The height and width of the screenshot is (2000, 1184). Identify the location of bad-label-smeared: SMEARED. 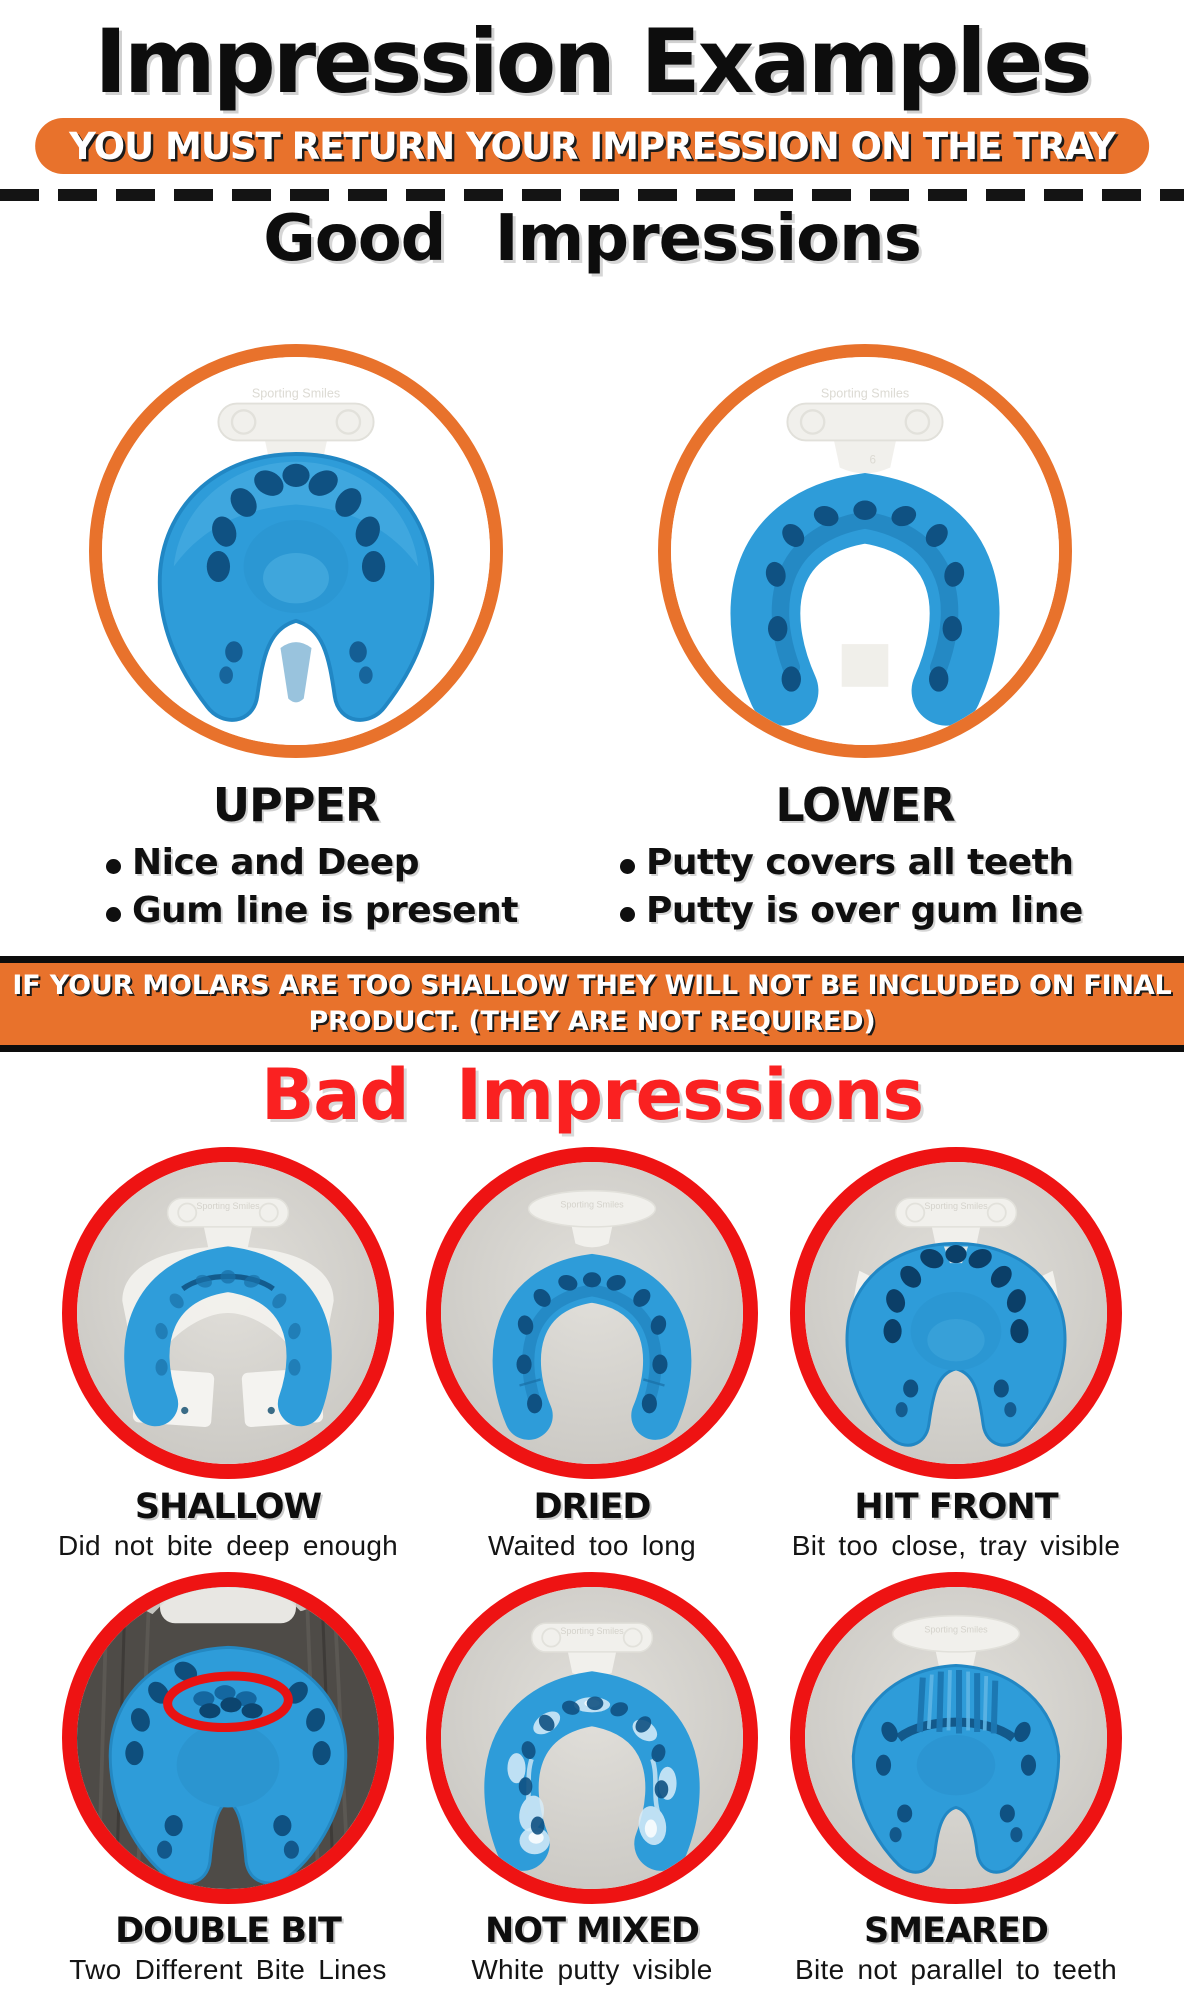
(956, 1931).